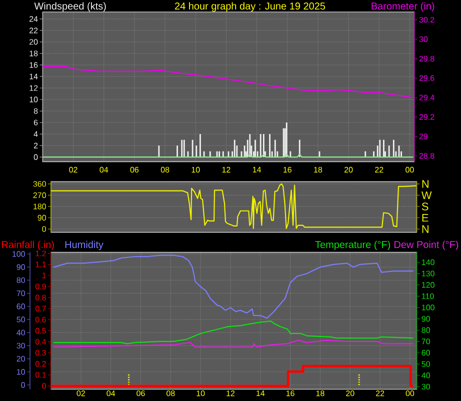 The height and width of the screenshot is (401, 461). I want to click on y2-tick-label: 70, so click(426, 341).